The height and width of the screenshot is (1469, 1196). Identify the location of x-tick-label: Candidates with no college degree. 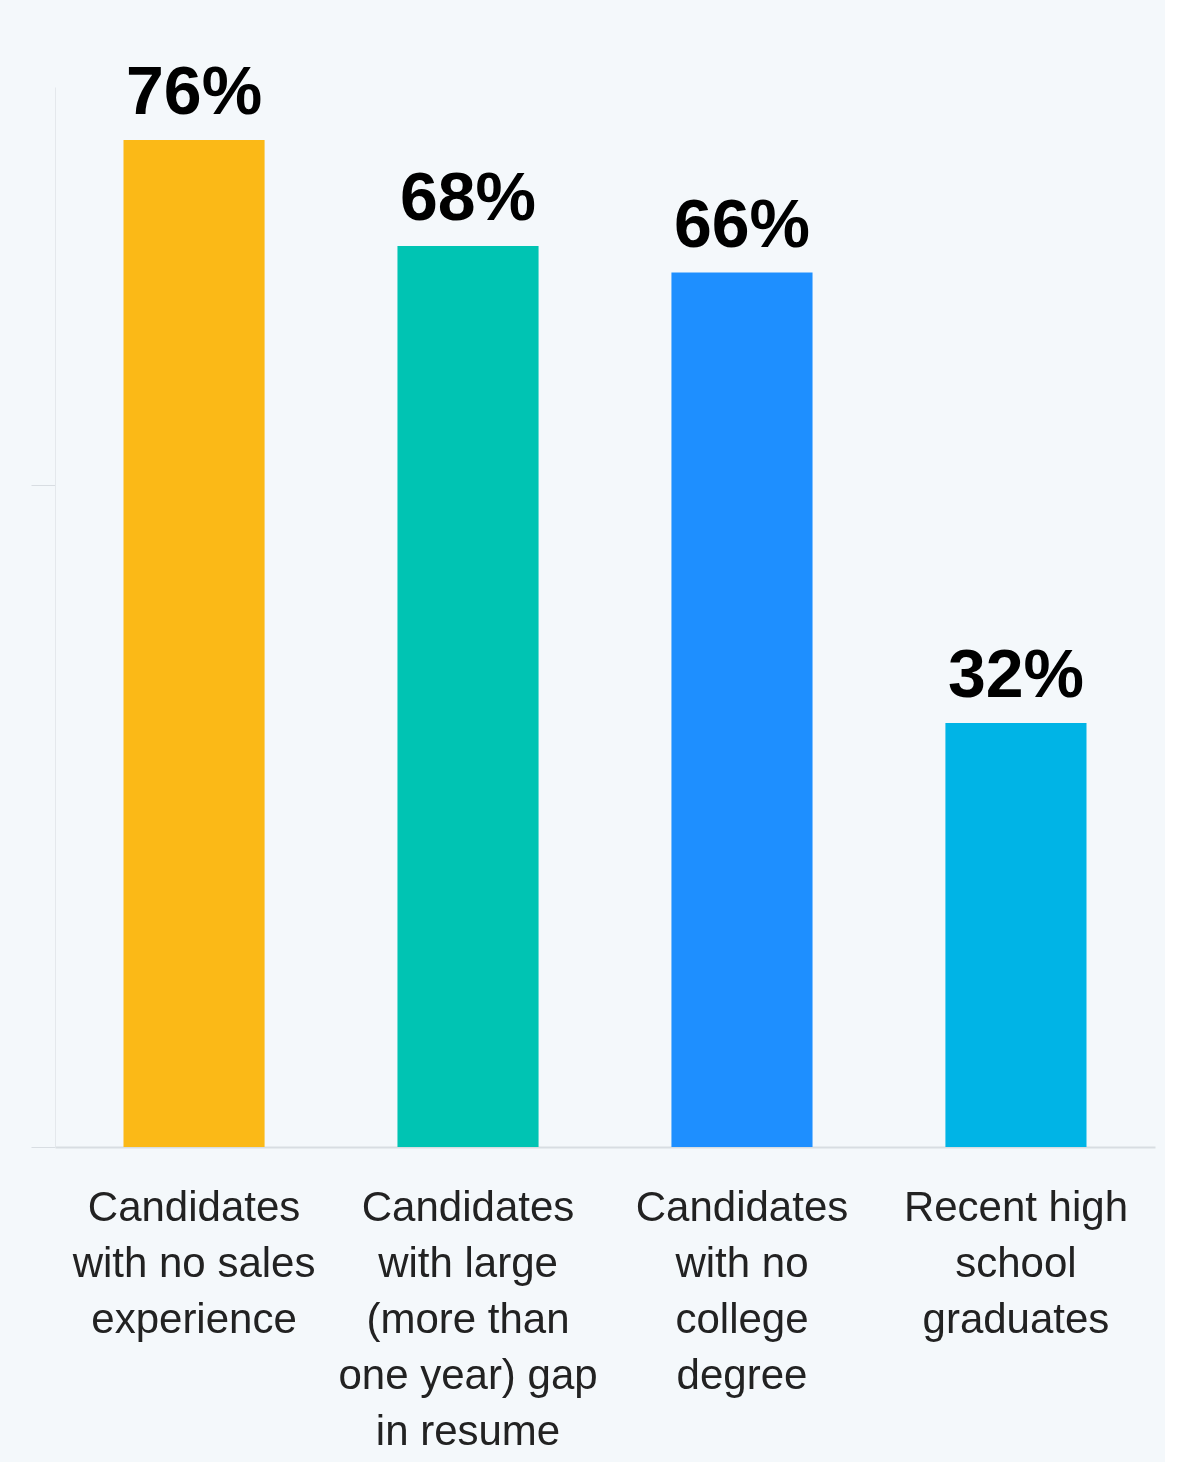
(742, 1290).